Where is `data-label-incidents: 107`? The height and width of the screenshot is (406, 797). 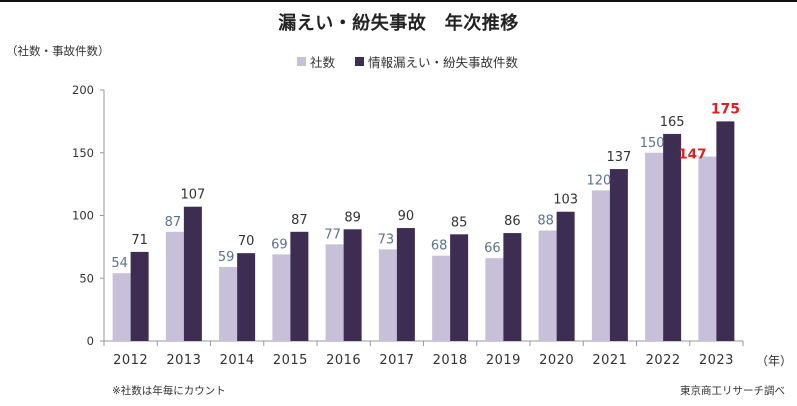
data-label-incidents: 107 is located at coordinates (192, 195).